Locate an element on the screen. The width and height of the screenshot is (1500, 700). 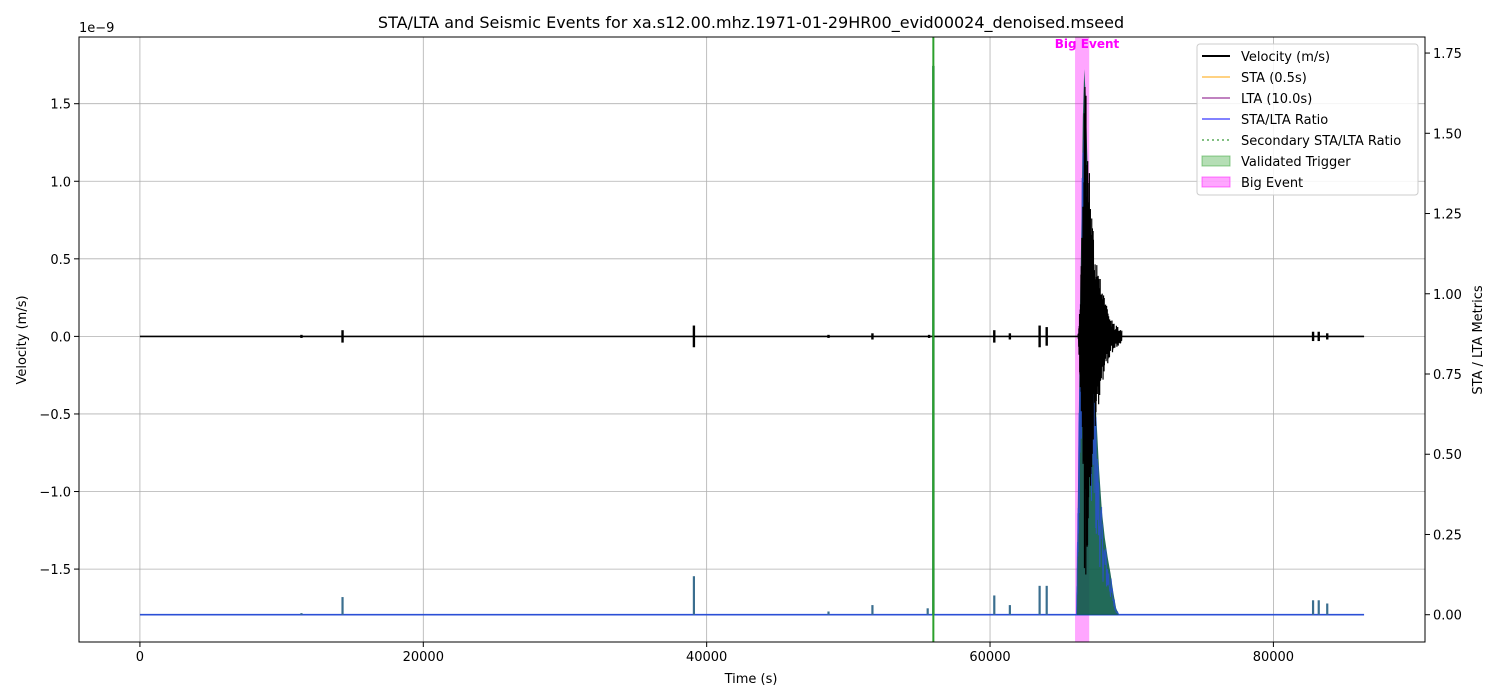
legend-label: Big Event is located at coordinates (1272, 183).